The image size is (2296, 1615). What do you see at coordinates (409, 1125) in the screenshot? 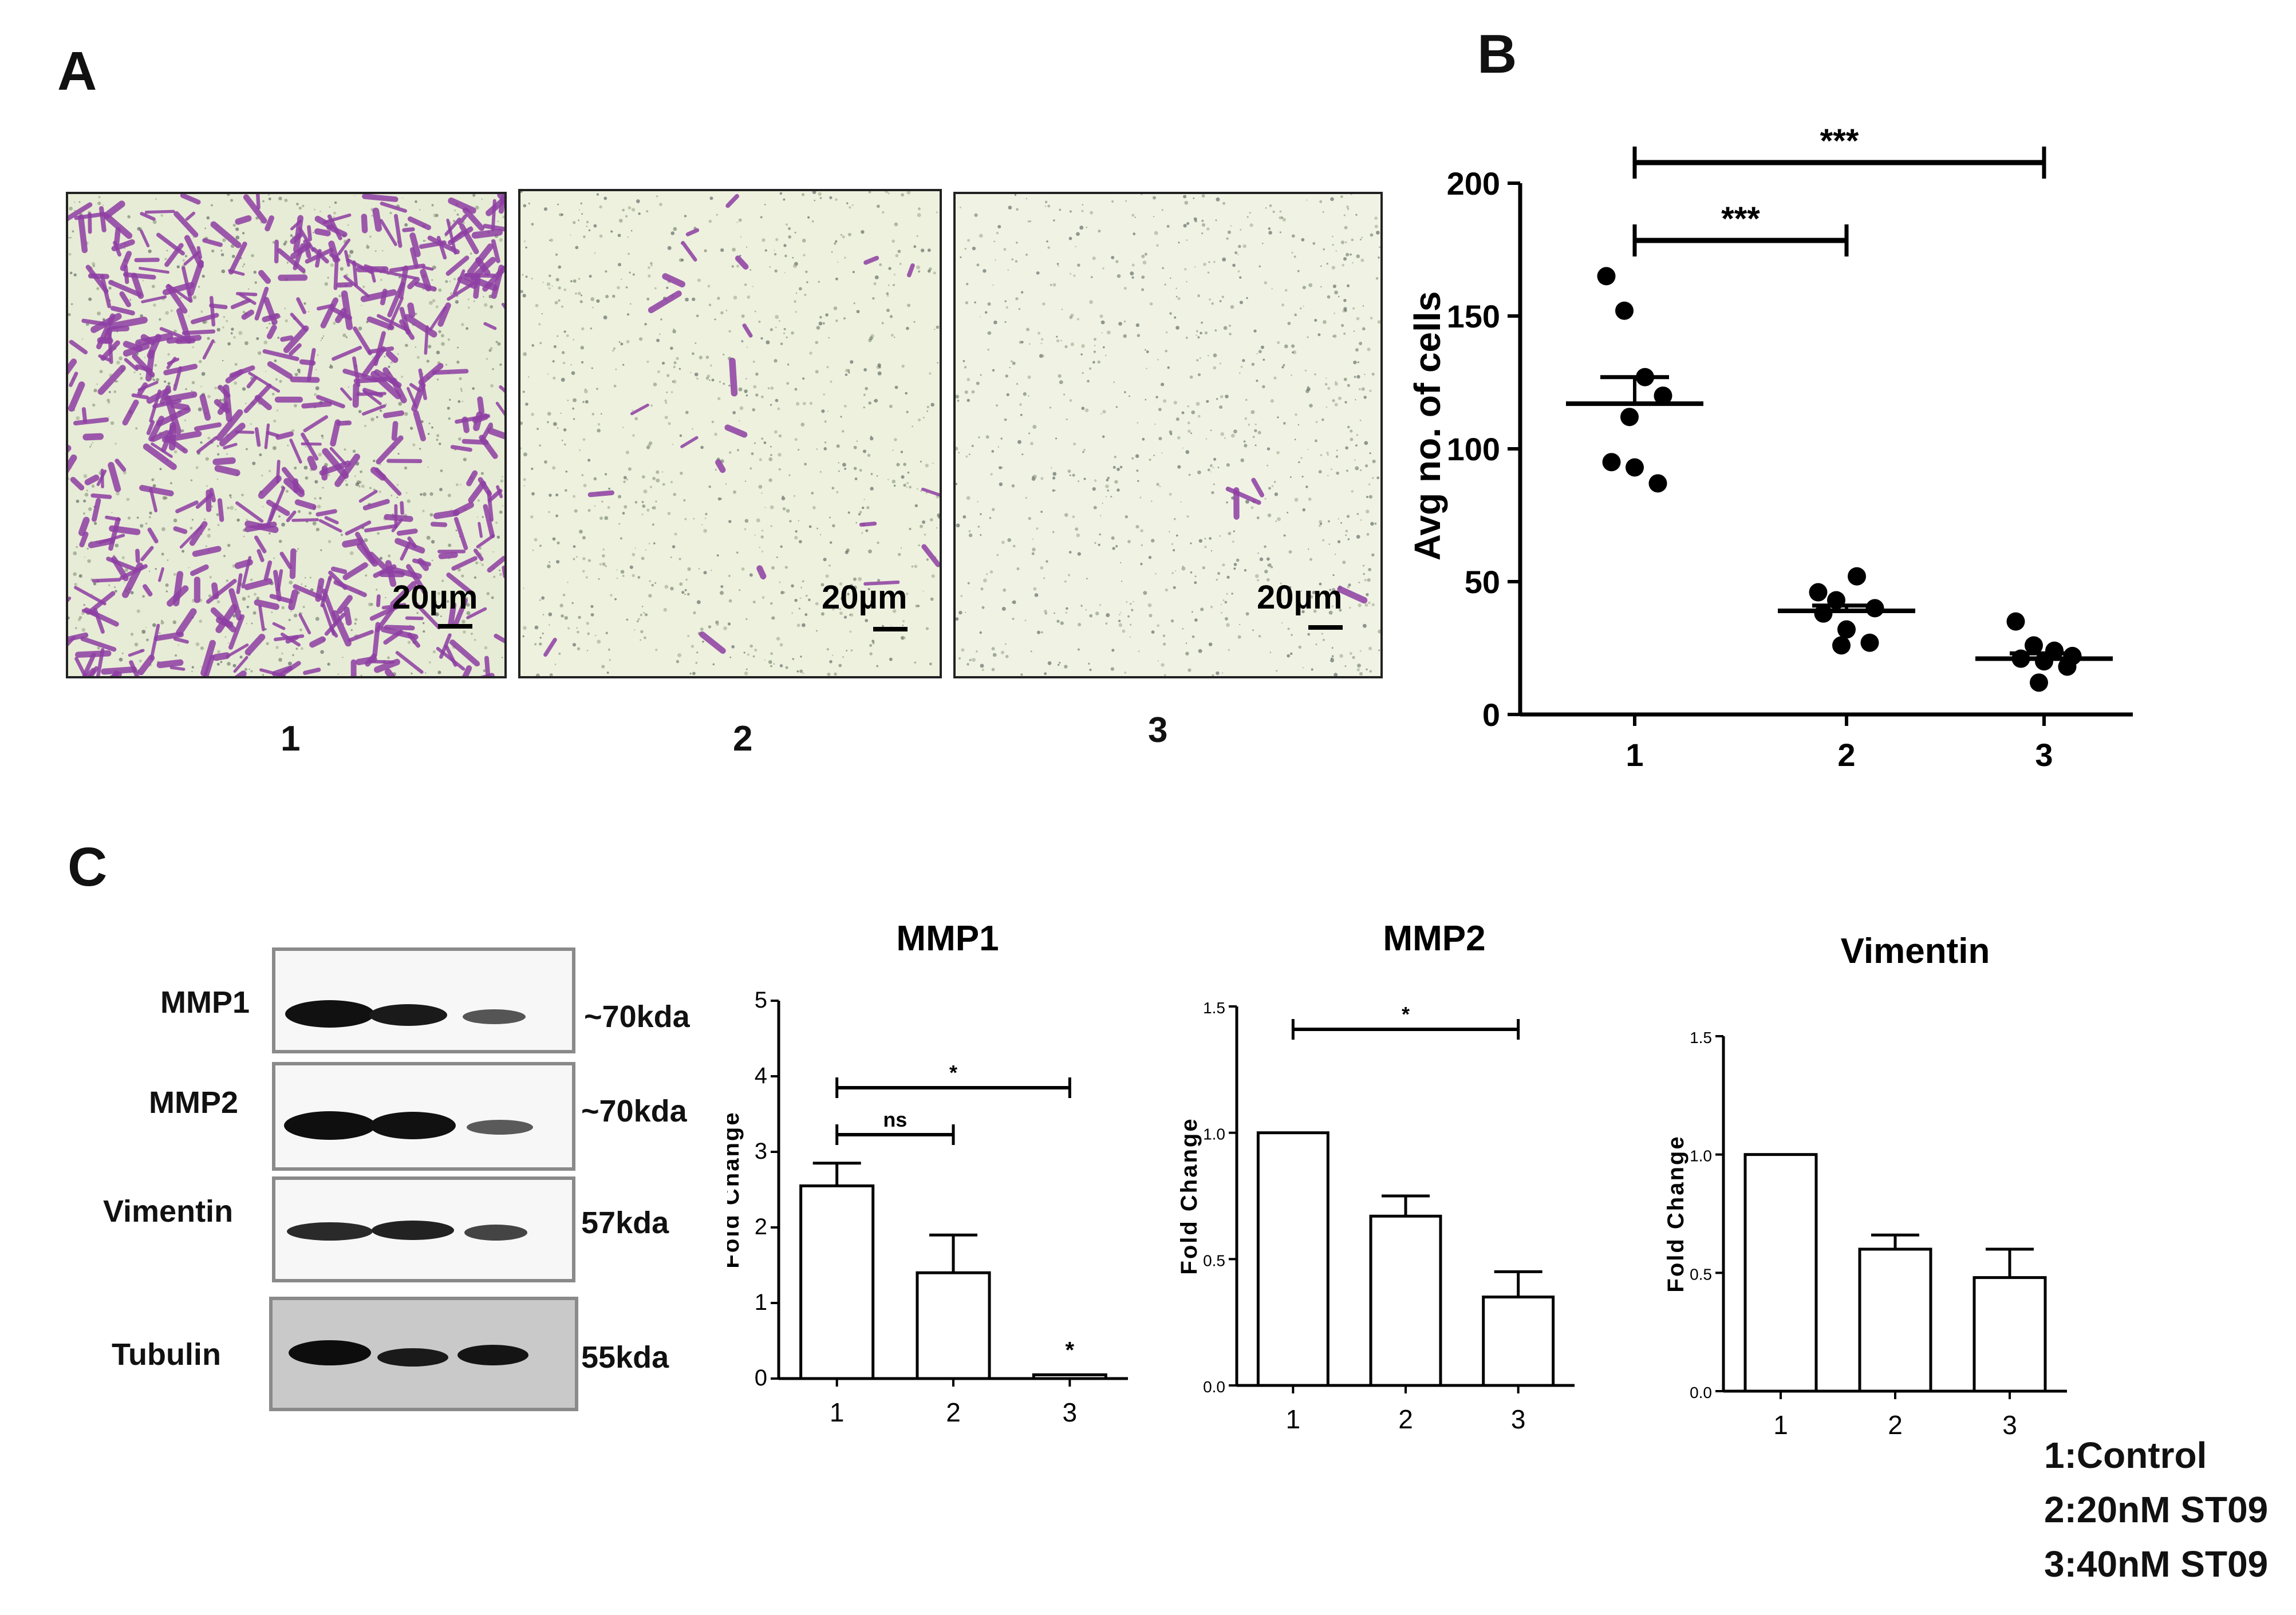
I see `blot-bands-mmp2` at bounding box center [409, 1125].